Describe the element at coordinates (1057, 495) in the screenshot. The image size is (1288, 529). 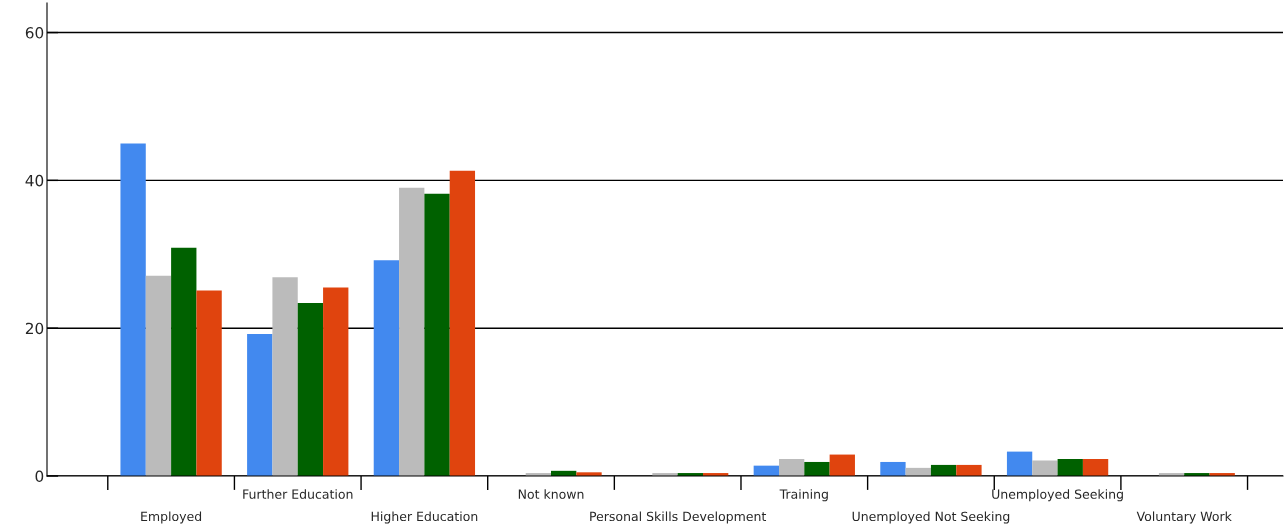
I see `x-tick-label: Unemployed Seeking` at that location.